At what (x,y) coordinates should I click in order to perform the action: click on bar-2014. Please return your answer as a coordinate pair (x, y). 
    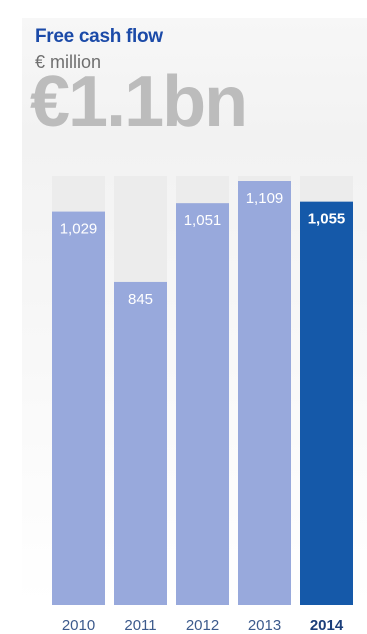
    Looking at the image, I should click on (326, 403).